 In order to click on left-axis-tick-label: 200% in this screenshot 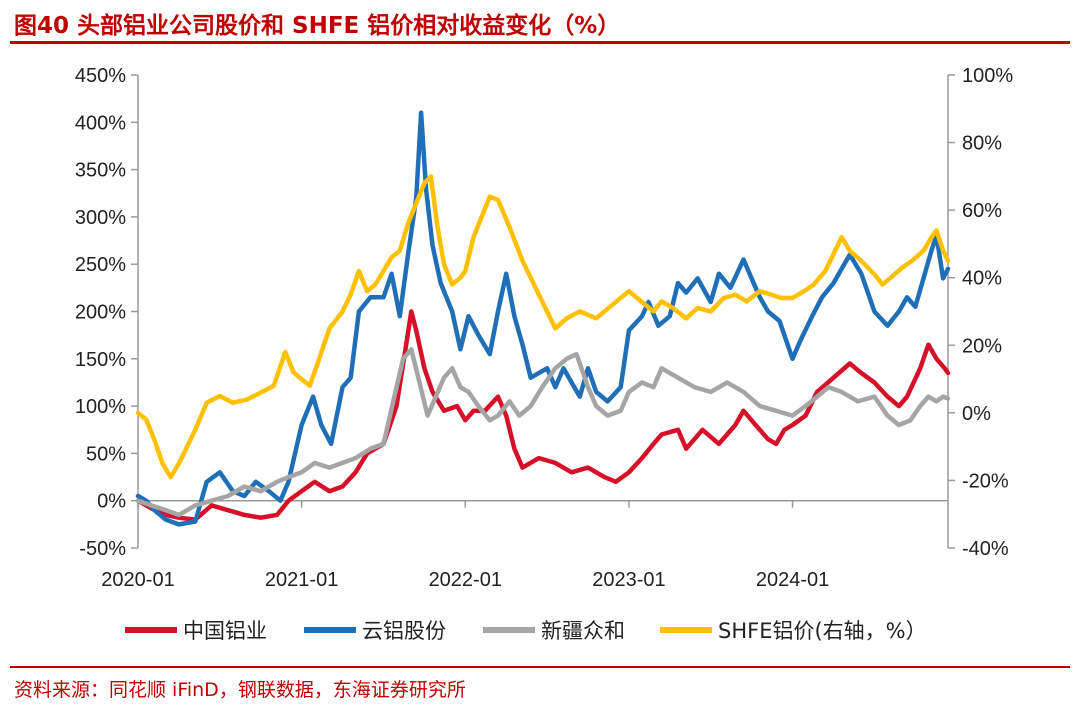, I will do `click(100, 313)`.